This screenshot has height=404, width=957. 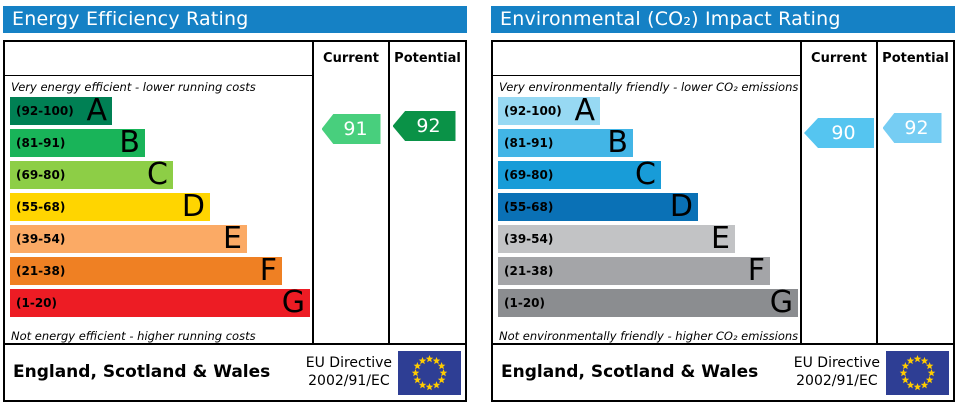 What do you see at coordinates (843, 133) in the screenshot?
I see `current-rating-value: 90` at bounding box center [843, 133].